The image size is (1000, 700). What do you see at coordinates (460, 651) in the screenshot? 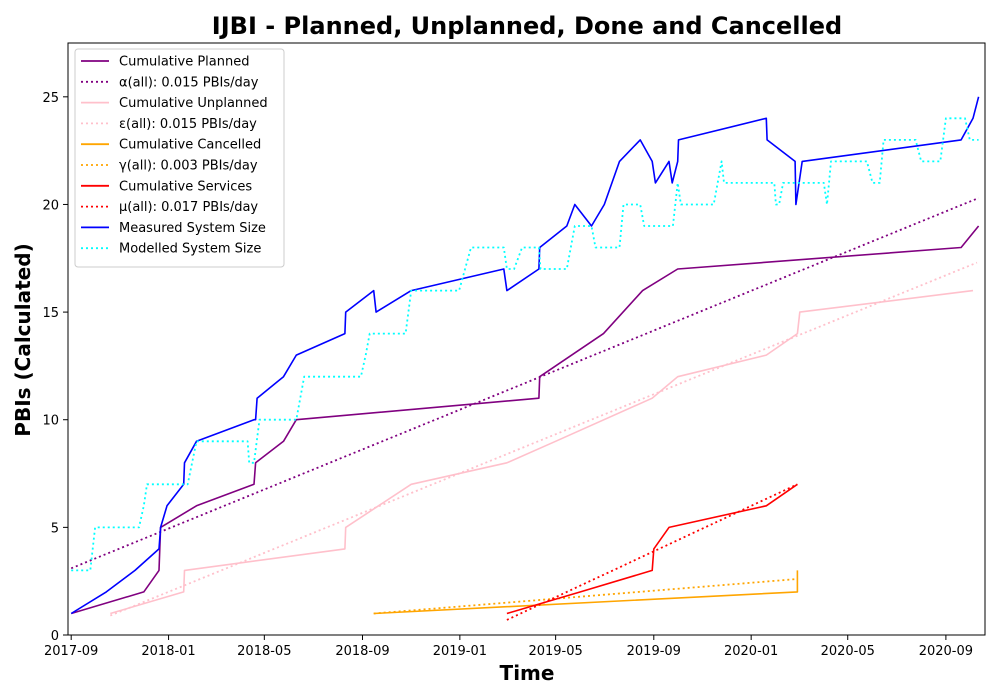
I see `x-tick-label: 2019-01` at bounding box center [460, 651].